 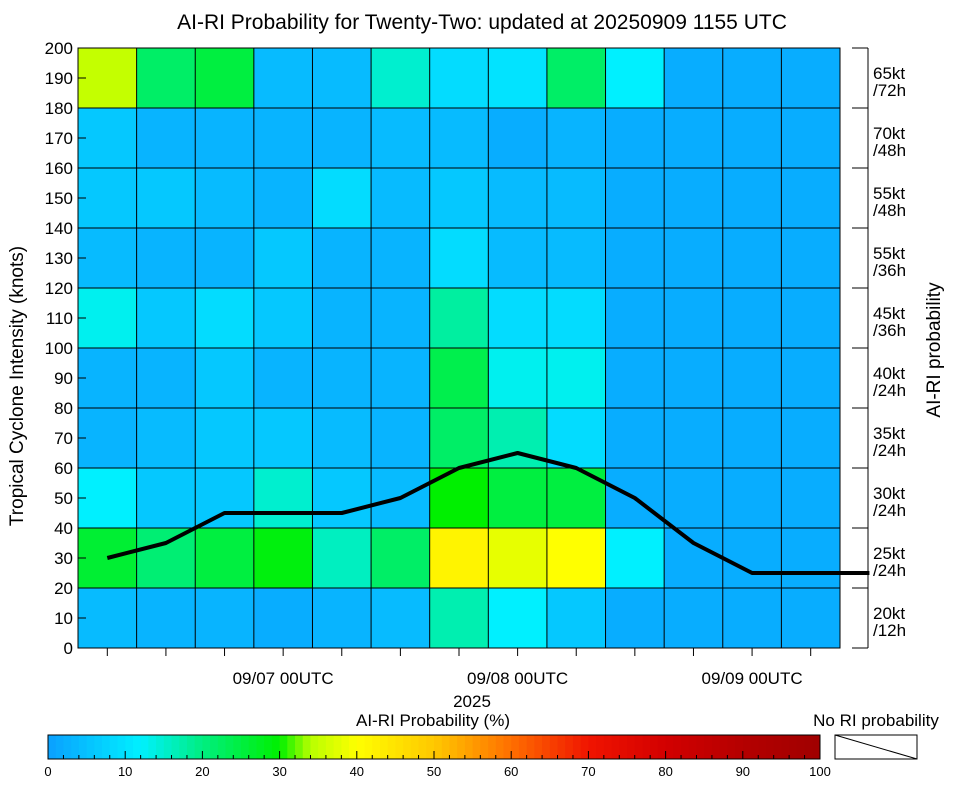 I want to click on colorbar-tick-label: 10, so click(x=125, y=771).